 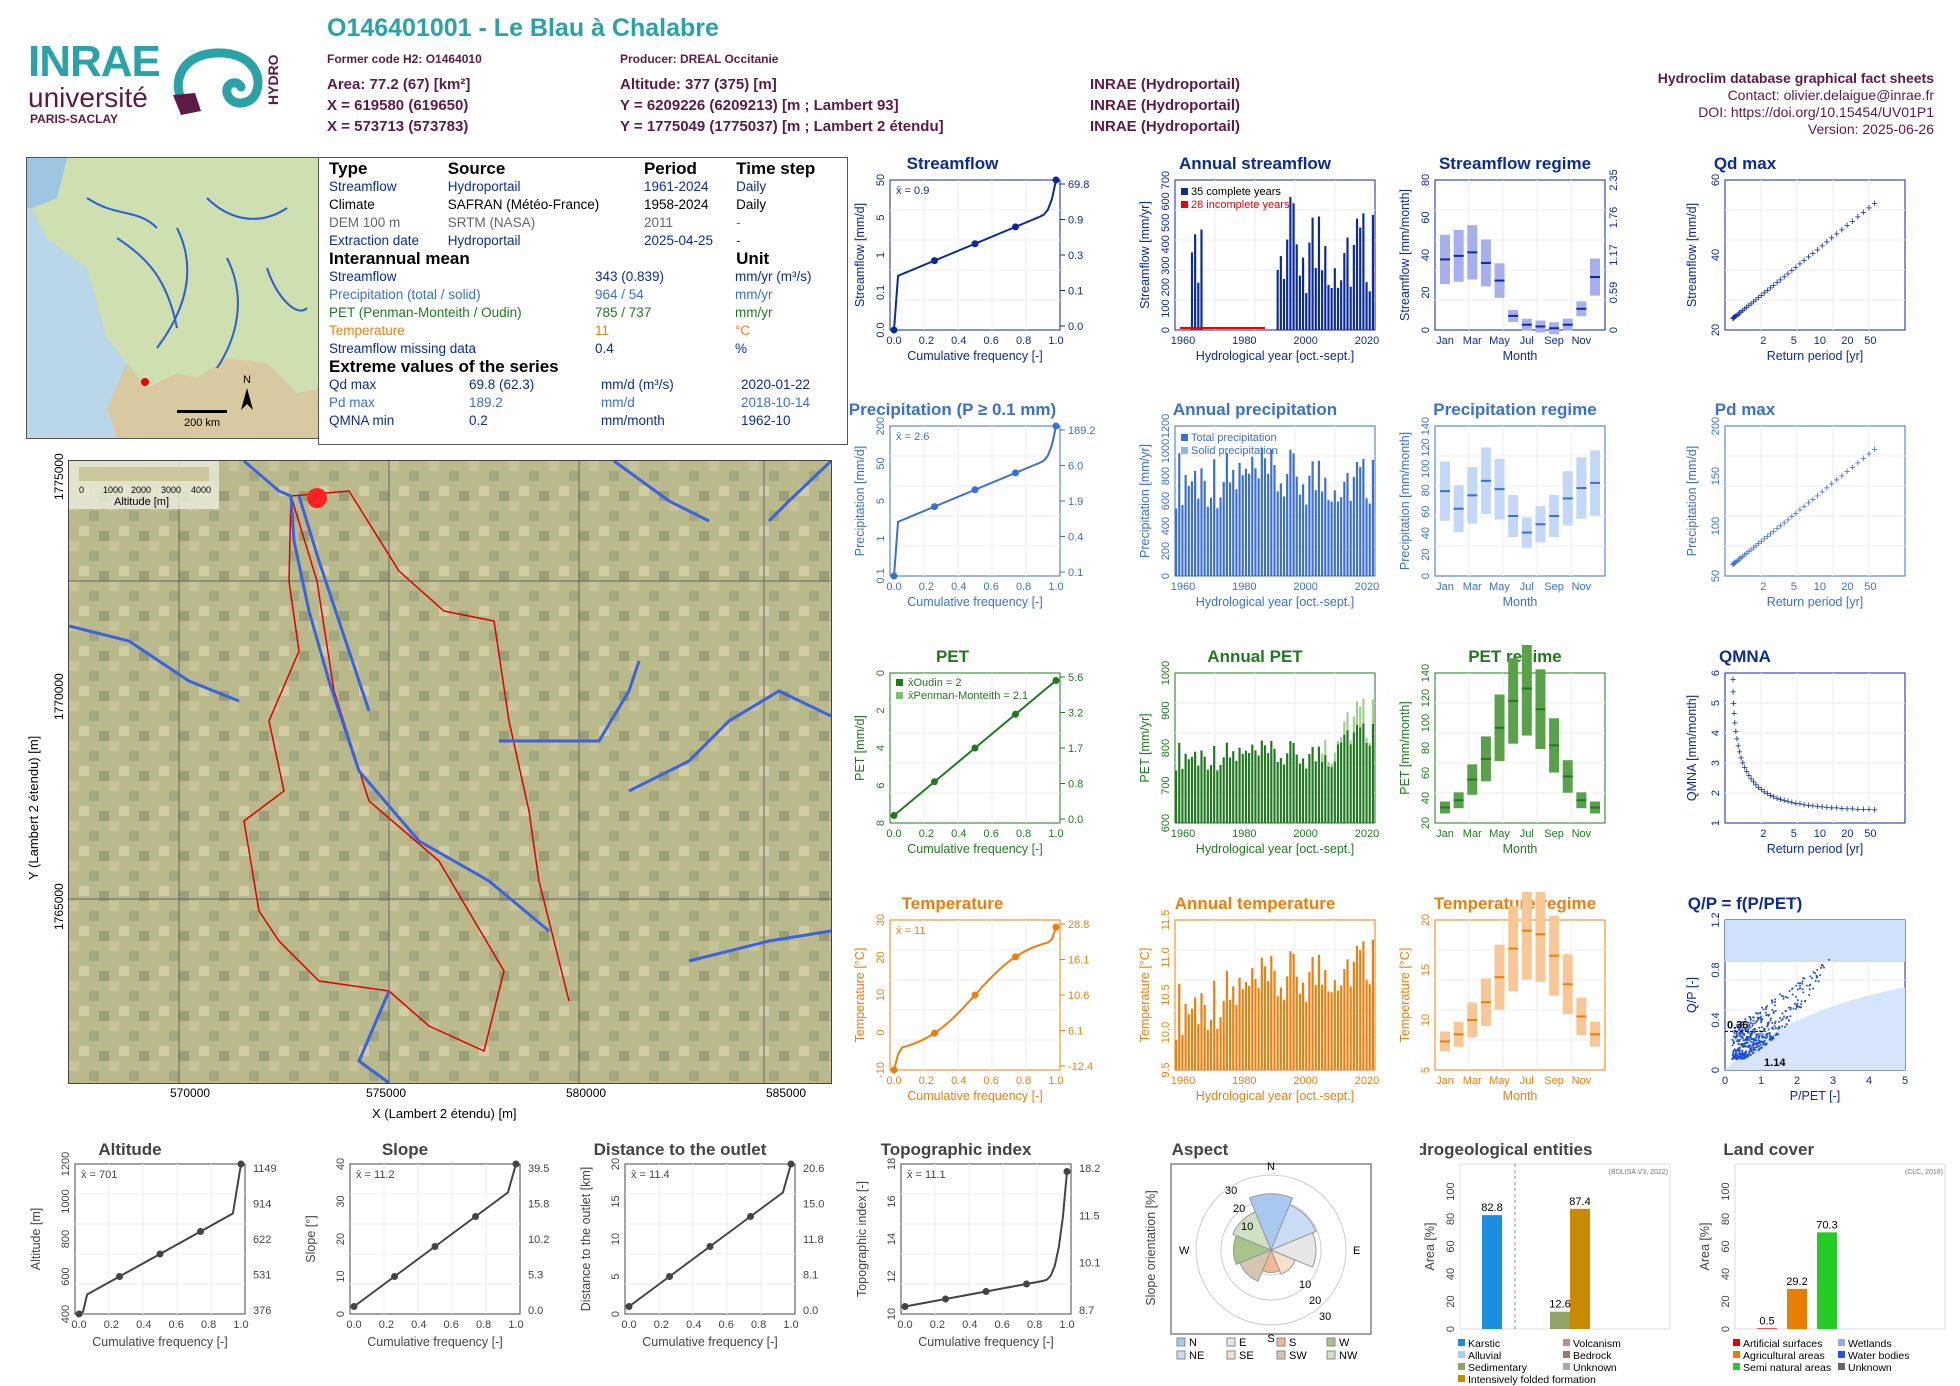 I want to click on y-tick-label: 400, so click(x=1166, y=244).